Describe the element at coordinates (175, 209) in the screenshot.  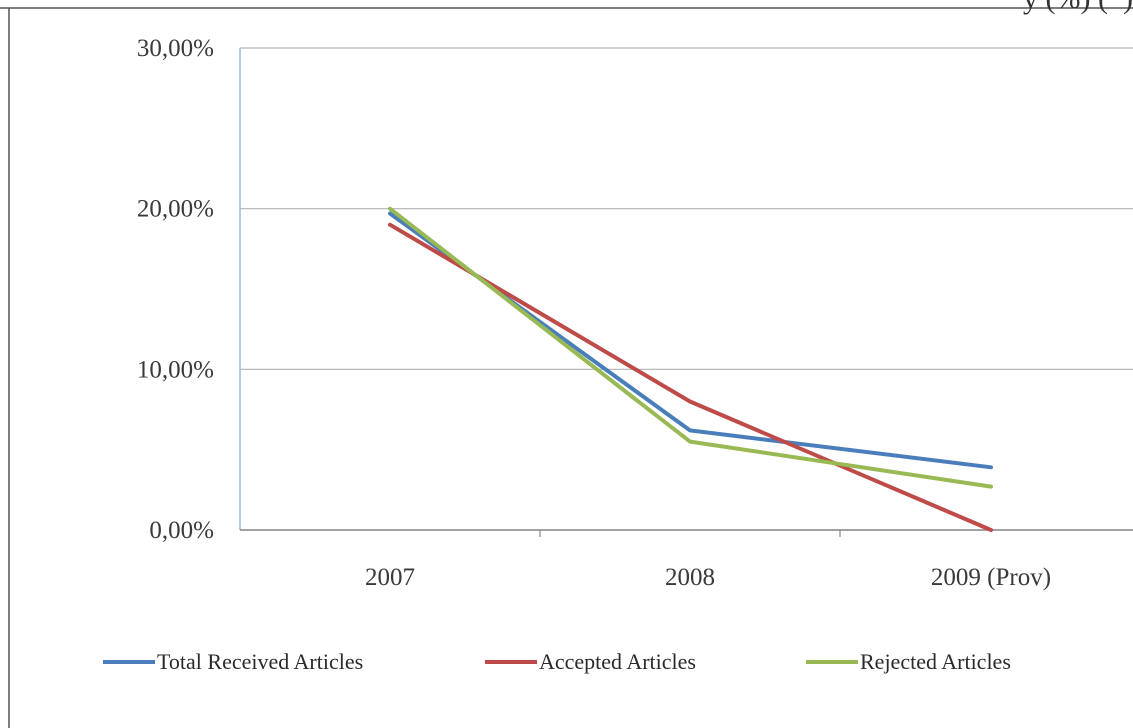
I see `y-tick-label: 20,00%` at that location.